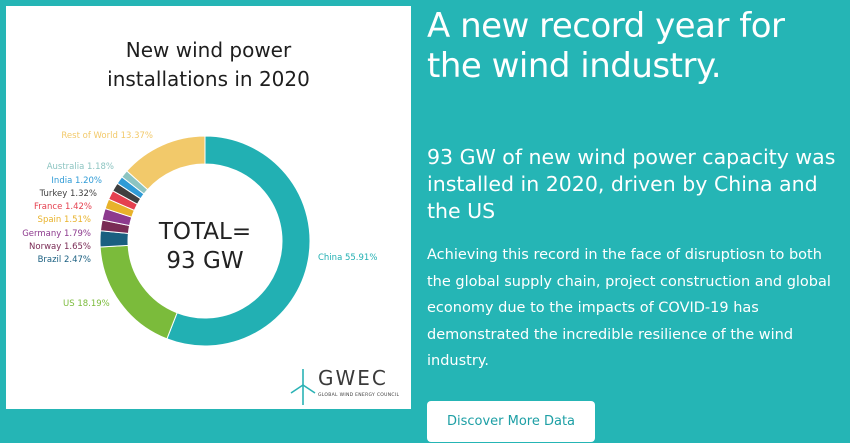 The height and width of the screenshot is (443, 850). I want to click on slice-label-turkey: Turkey 1.32%, so click(68, 194).